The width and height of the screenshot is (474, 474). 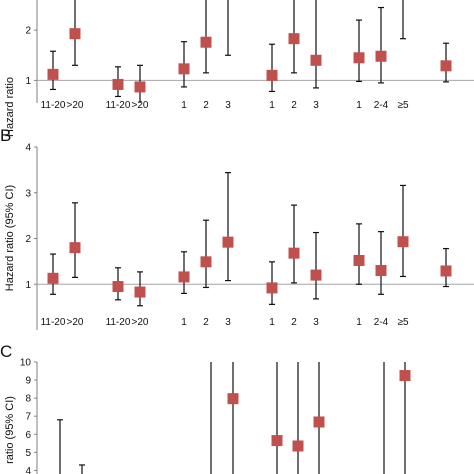 I want to click on y-axis-title-a: Hazard ratio, so click(x=10, y=107).